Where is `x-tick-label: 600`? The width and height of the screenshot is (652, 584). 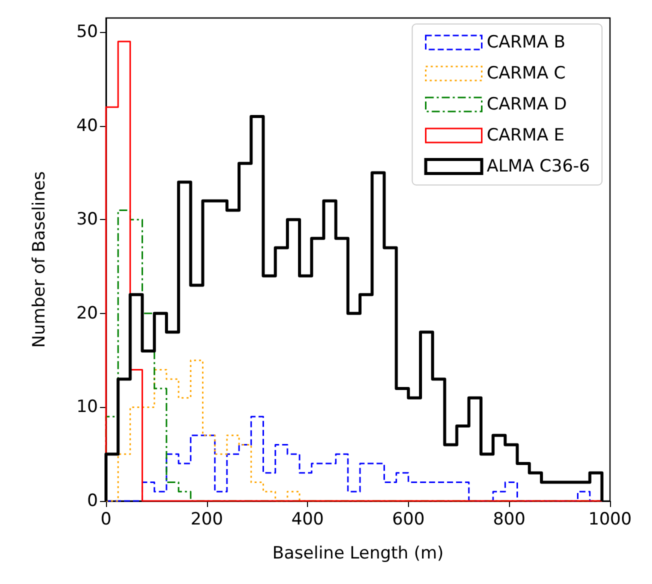
x-tick-label: 600 is located at coordinates (408, 520).